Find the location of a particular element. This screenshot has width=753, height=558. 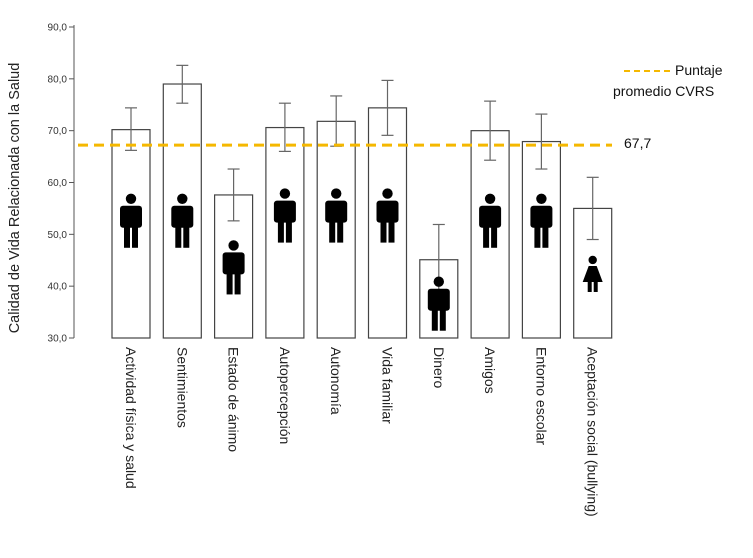

y-tick-label: 60,0 is located at coordinates (58, 183).